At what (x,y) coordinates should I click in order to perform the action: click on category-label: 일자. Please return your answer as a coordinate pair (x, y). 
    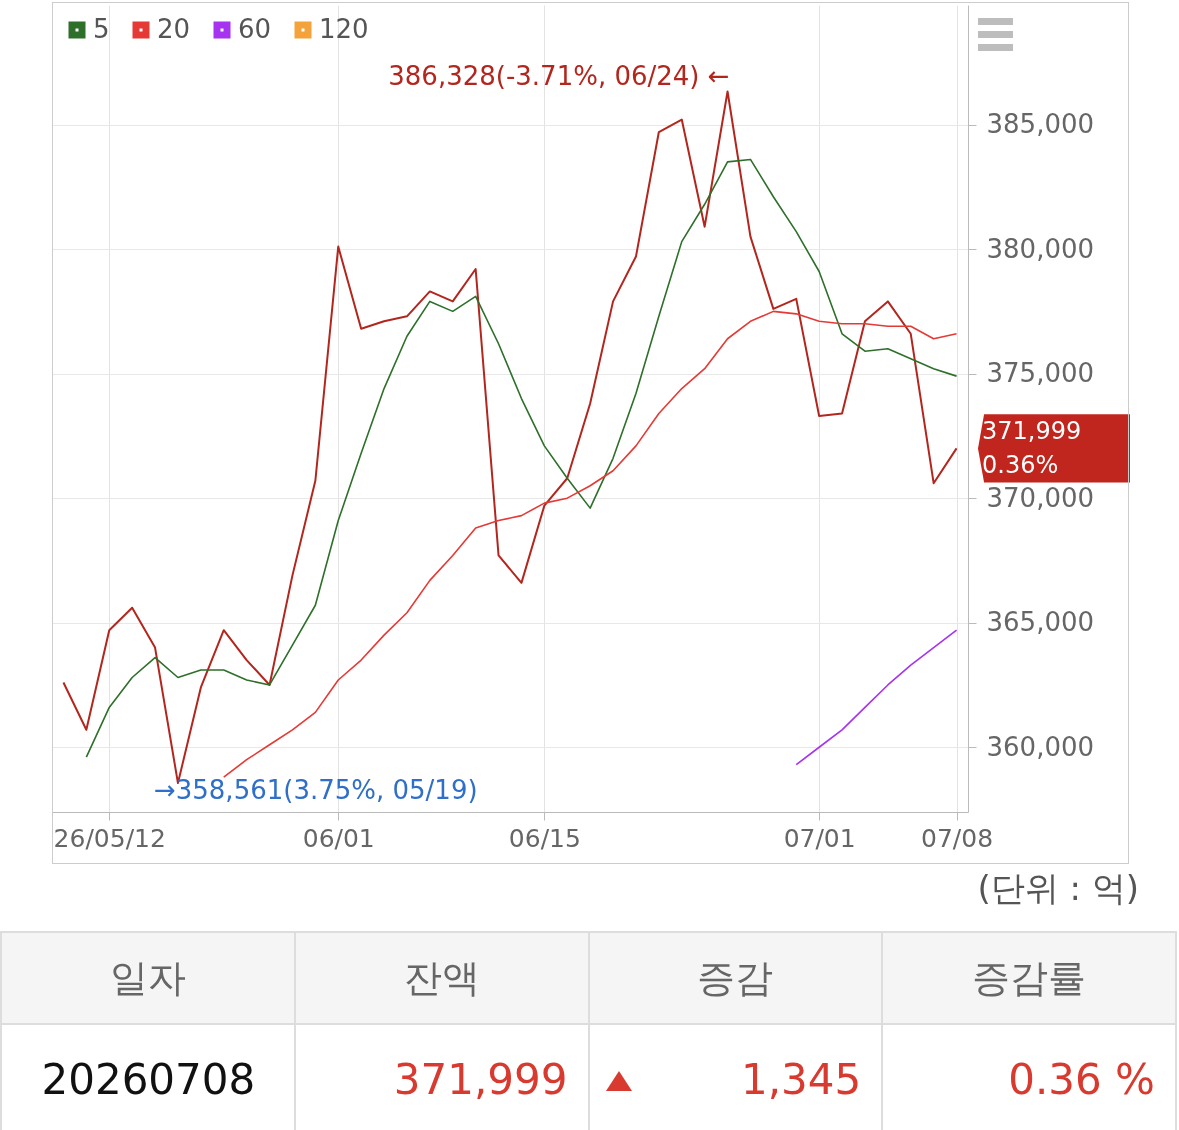
    Looking at the image, I should click on (148, 978).